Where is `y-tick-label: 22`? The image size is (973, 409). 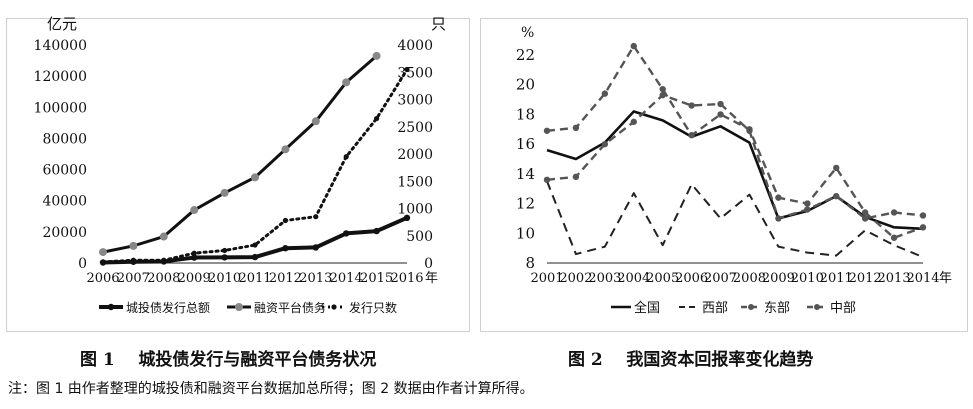 y-tick-label: 22 is located at coordinates (525, 55).